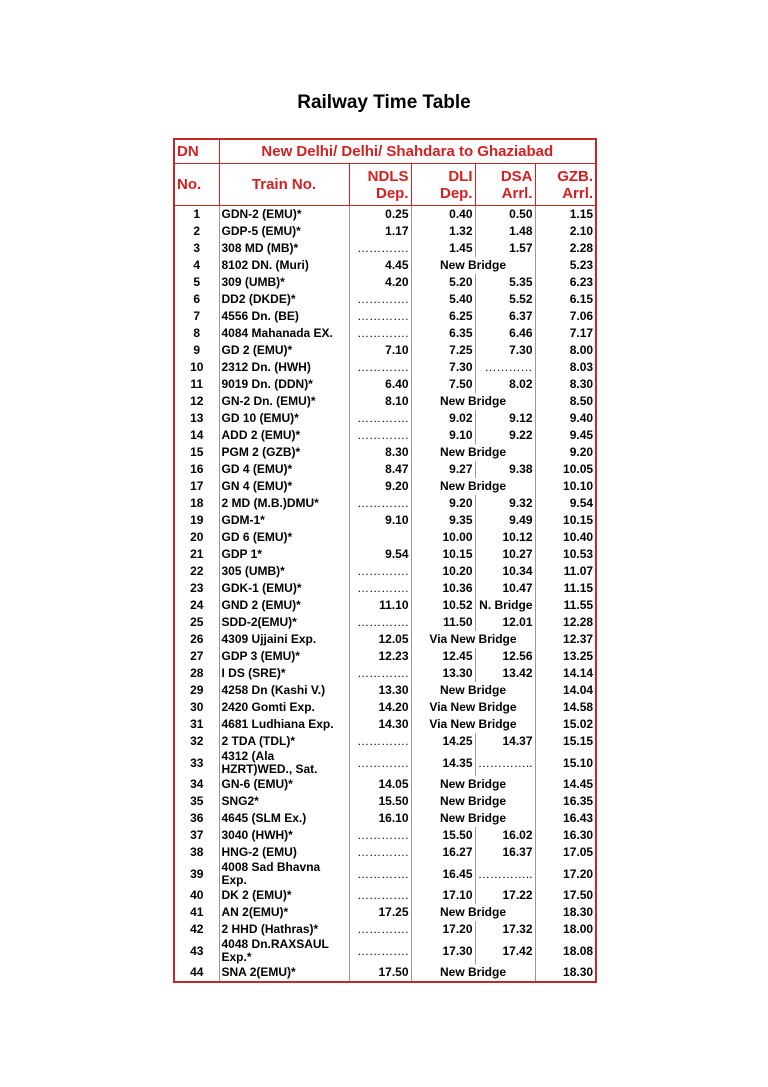  What do you see at coordinates (565, 852) in the screenshot?
I see `time-cell: 17.05` at bounding box center [565, 852].